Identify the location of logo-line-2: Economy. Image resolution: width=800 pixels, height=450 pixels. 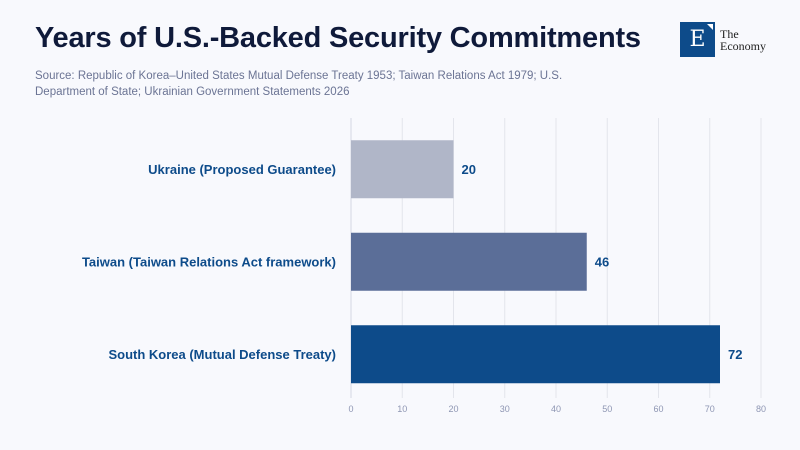
(743, 45).